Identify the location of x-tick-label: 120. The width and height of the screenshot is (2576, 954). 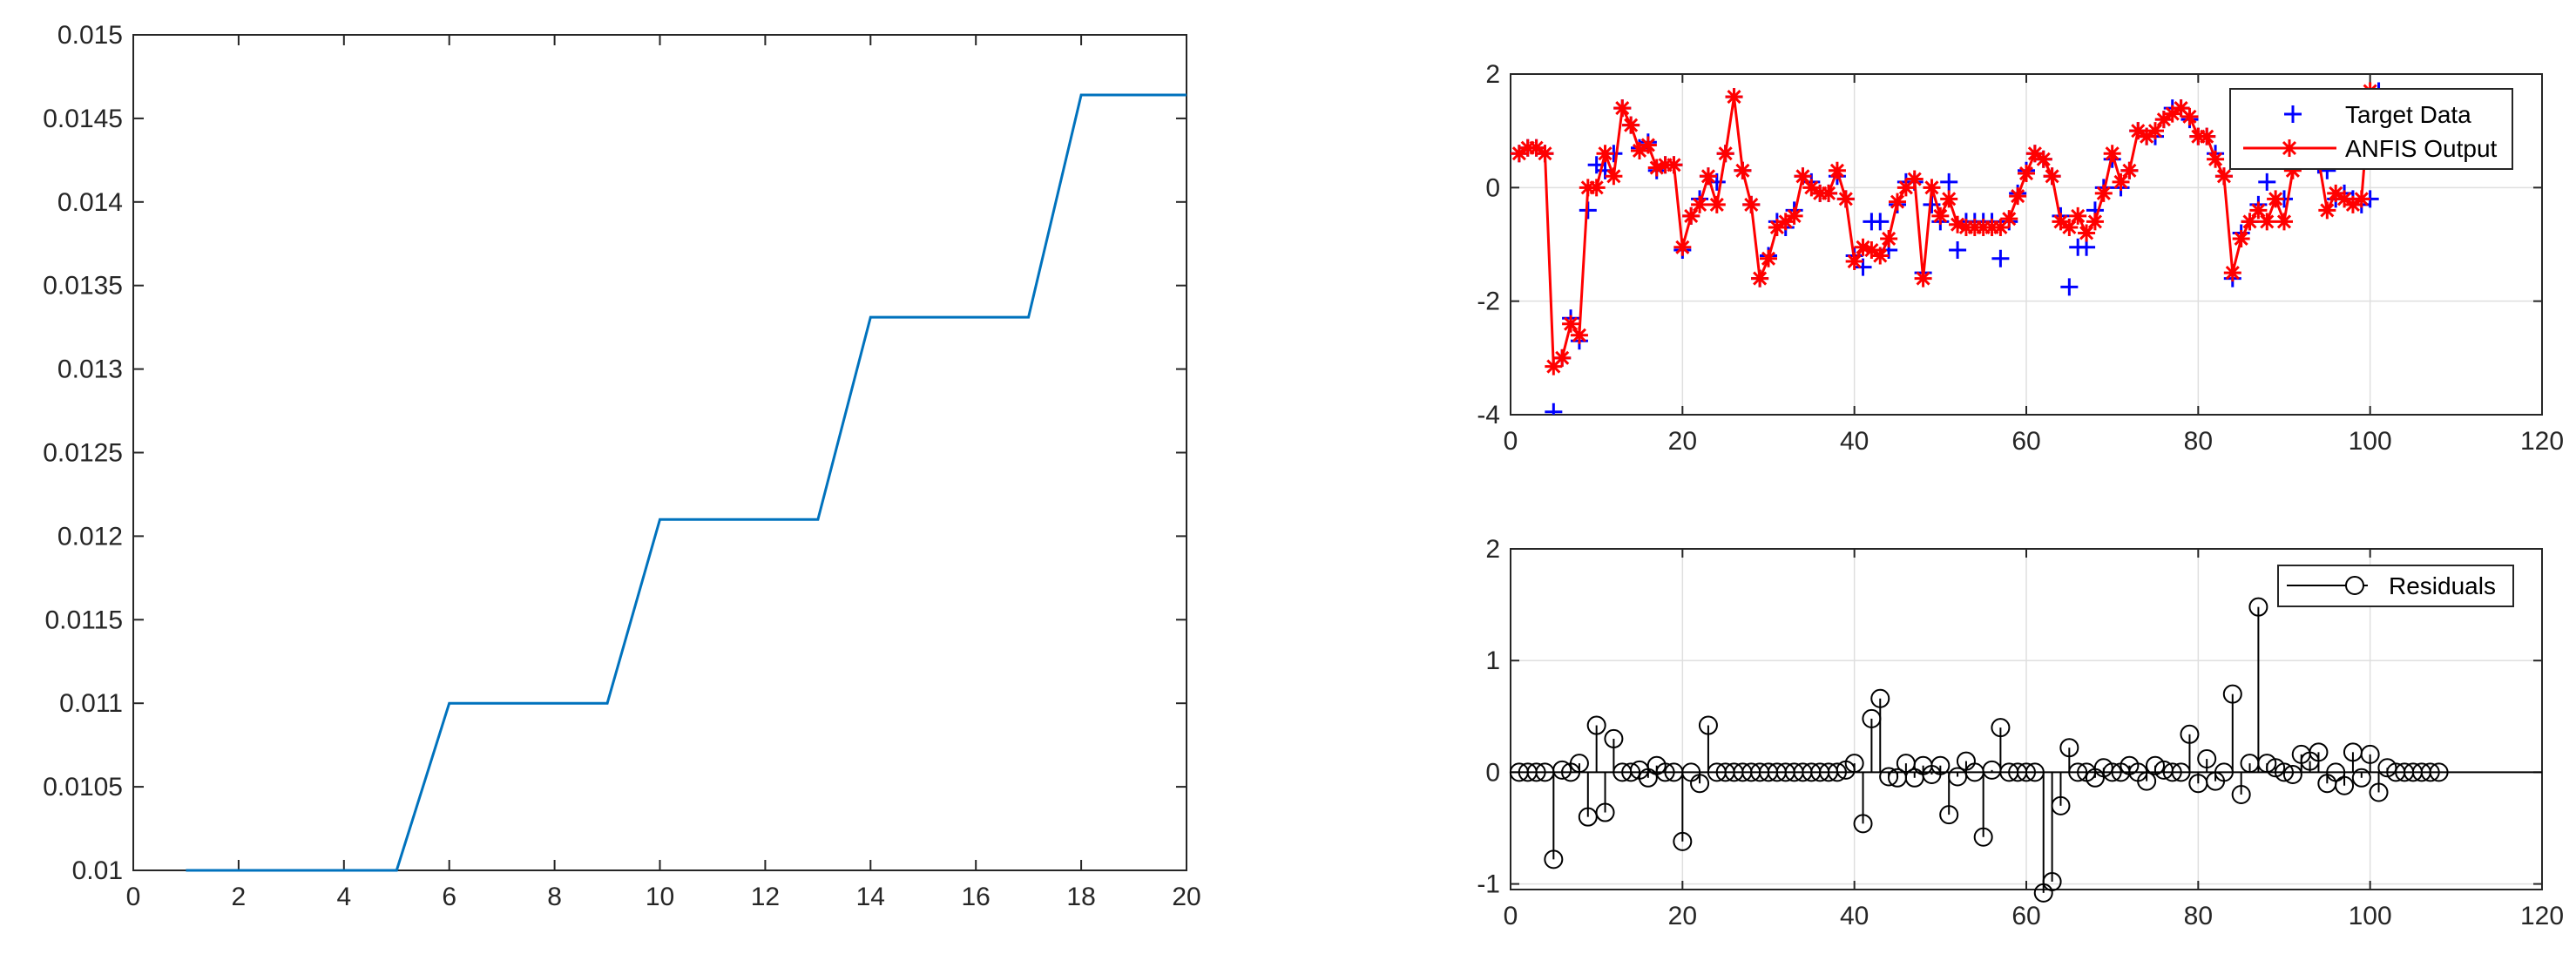
(2542, 916).